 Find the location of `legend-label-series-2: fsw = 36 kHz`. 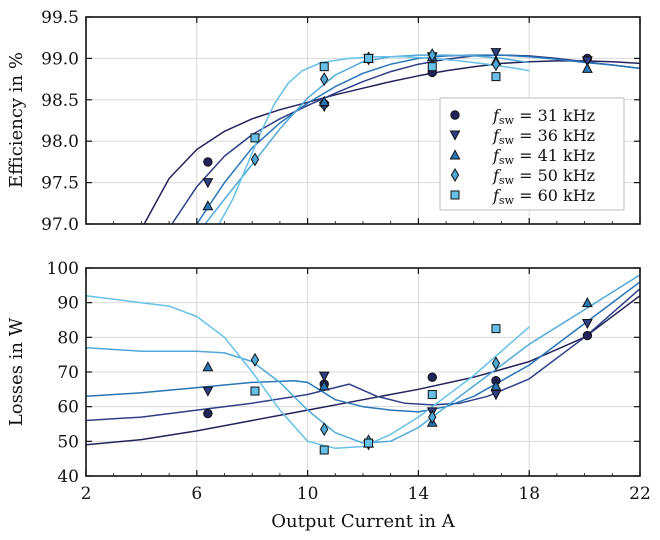

legend-label-series-2: fsw = 36 kHz is located at coordinates (543, 136).